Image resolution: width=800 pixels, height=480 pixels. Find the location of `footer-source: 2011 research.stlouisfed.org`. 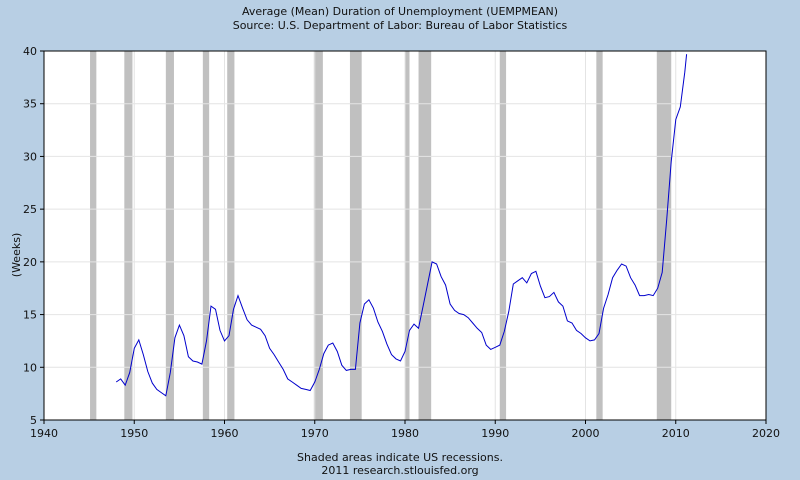

footer-source: 2011 research.stlouisfed.org is located at coordinates (400, 470).